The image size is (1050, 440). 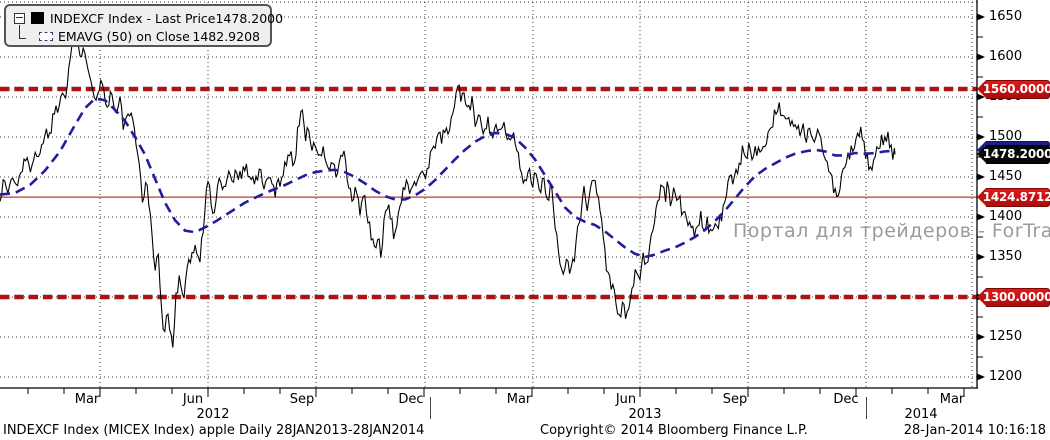 What do you see at coordinates (213, 414) in the screenshot?
I see `x-axis-year-label: 2012` at bounding box center [213, 414].